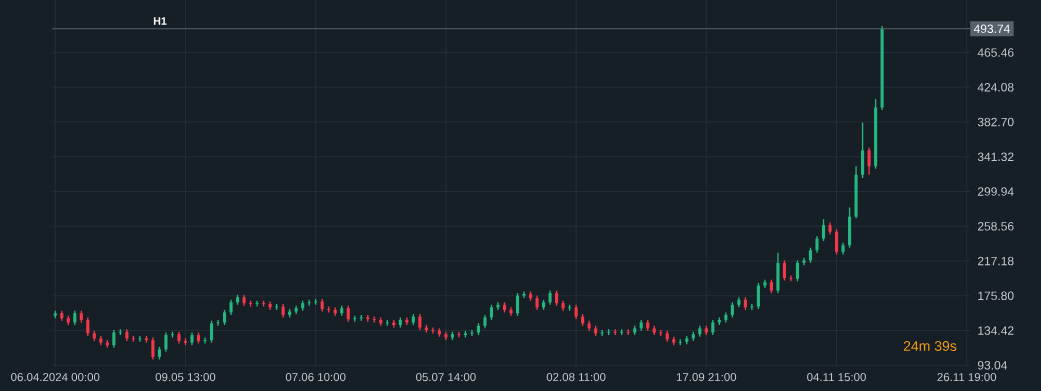 This screenshot has width=1041, height=391. I want to click on annotation: 24m 39s, so click(930, 346).